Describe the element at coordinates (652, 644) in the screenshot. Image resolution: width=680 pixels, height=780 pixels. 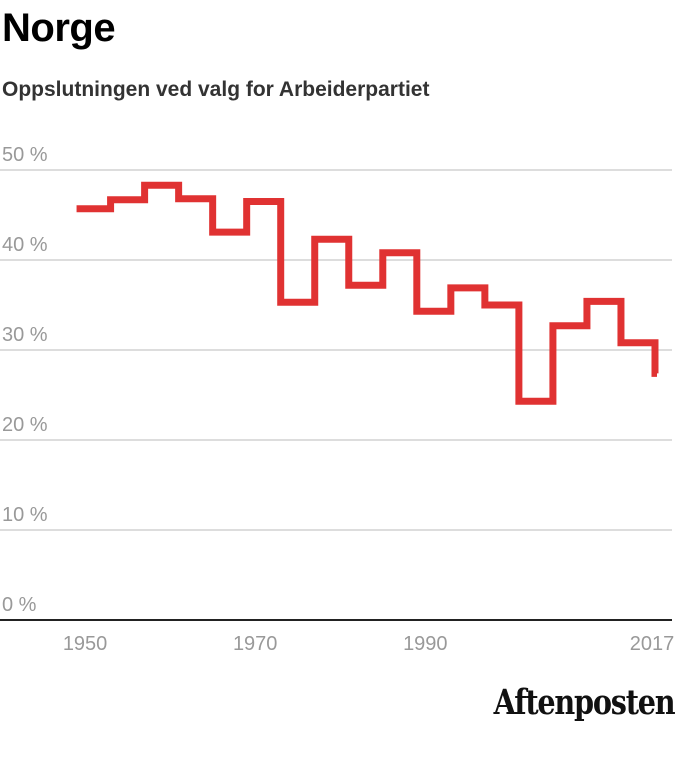
I see `x-tick-label: 2017` at that location.